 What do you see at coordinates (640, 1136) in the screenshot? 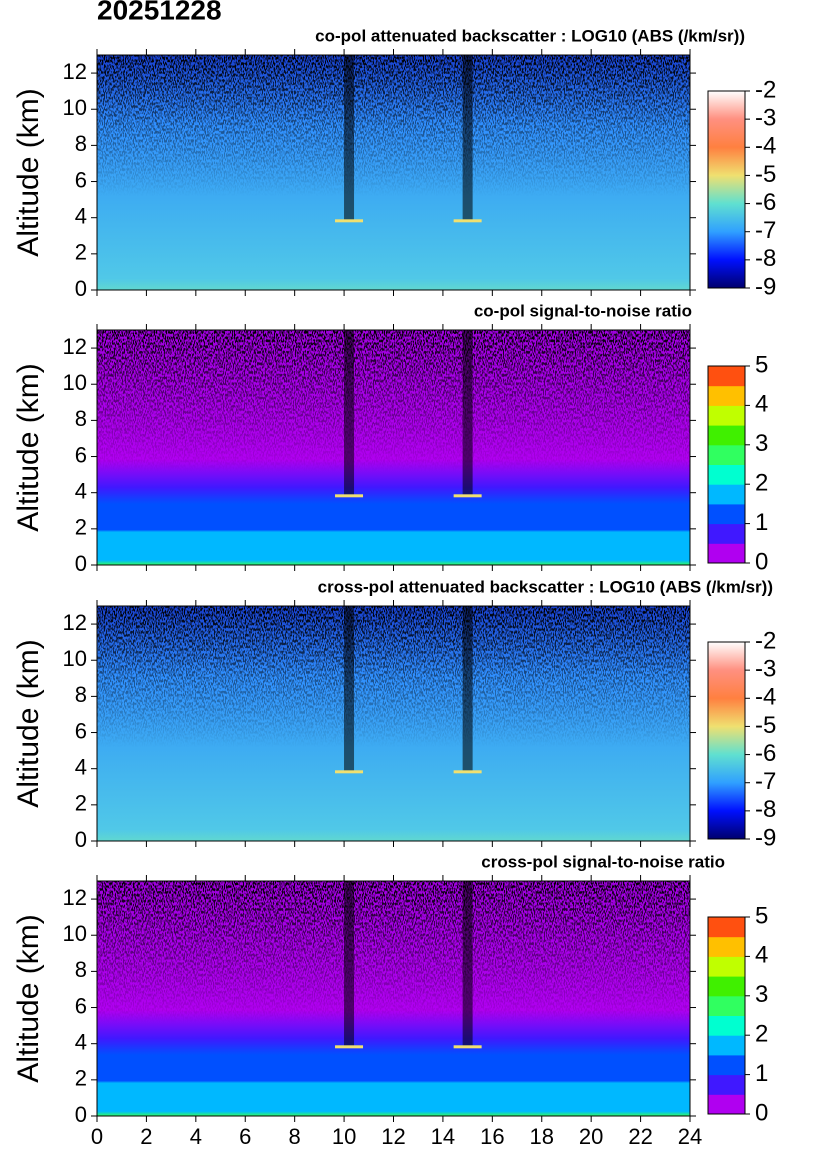
I see `x-tick-label: 22` at bounding box center [640, 1136].